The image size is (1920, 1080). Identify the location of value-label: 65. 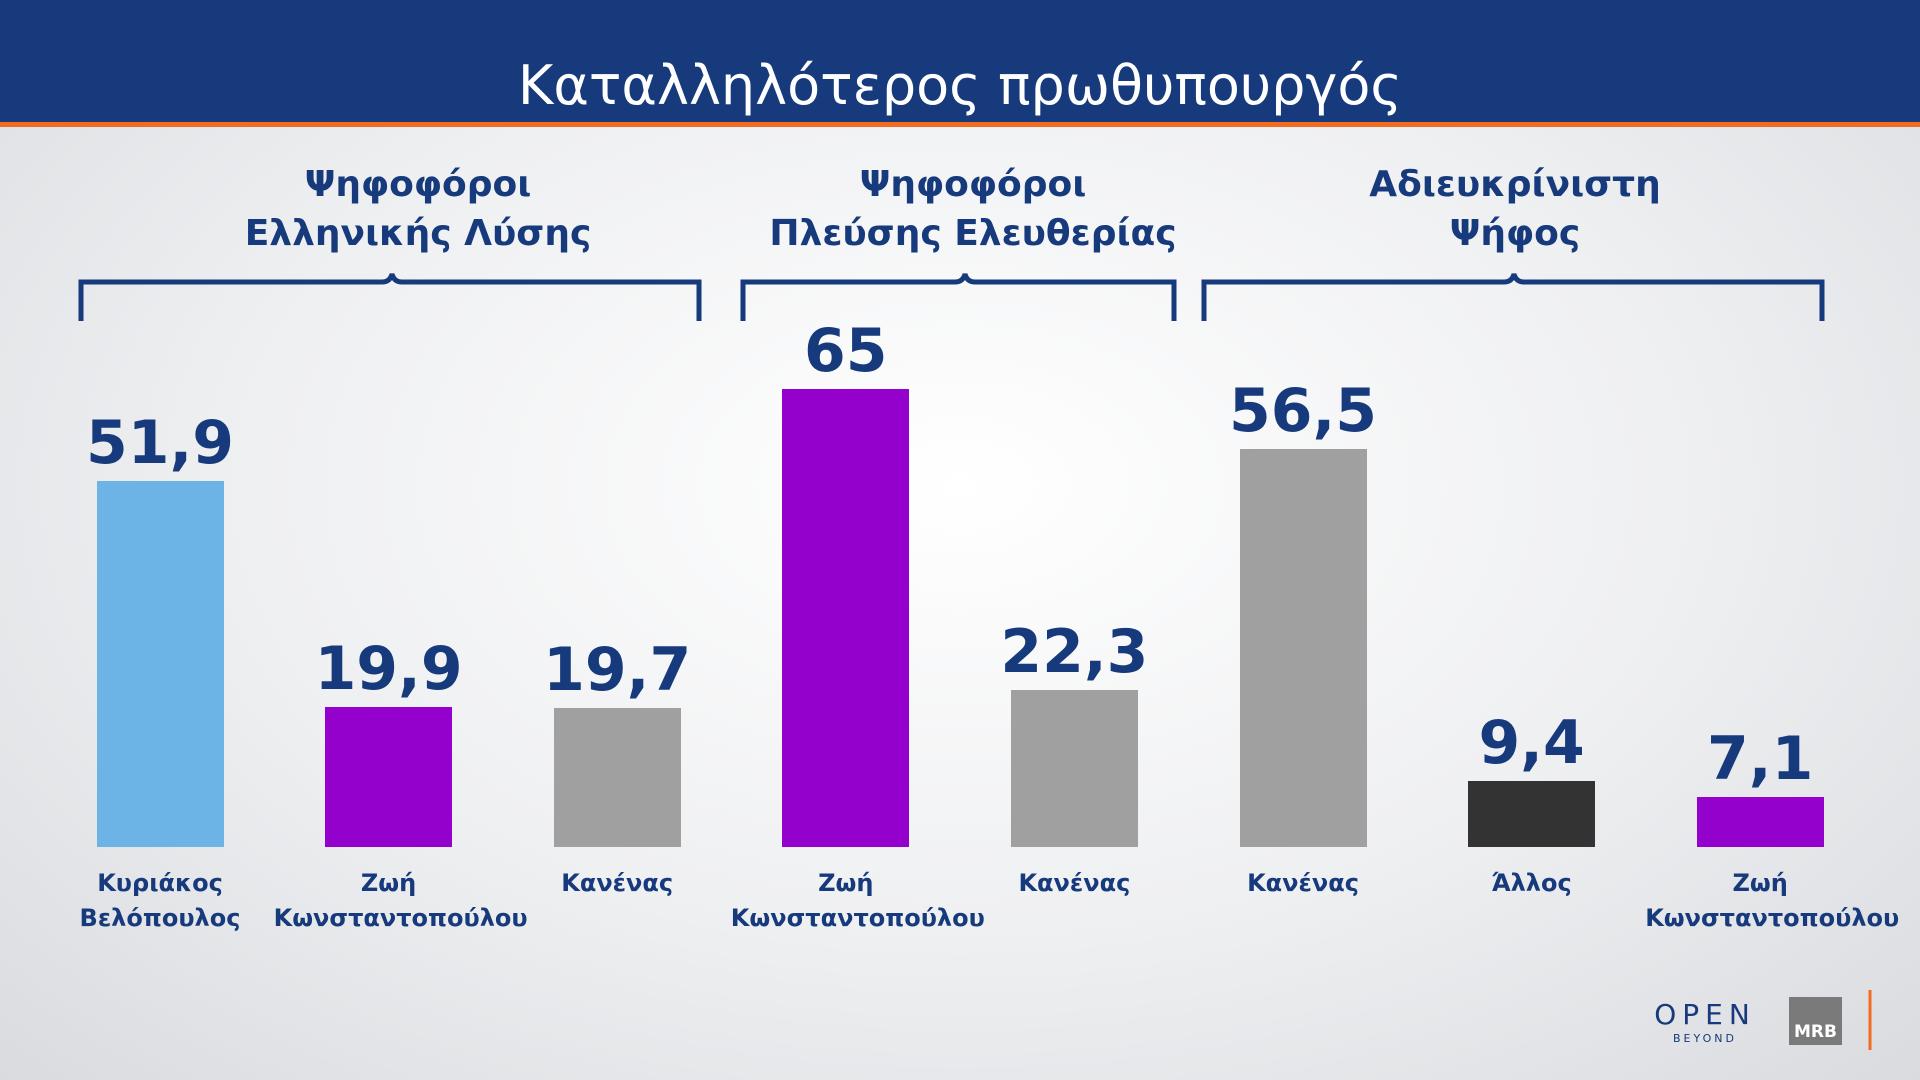
(846, 350).